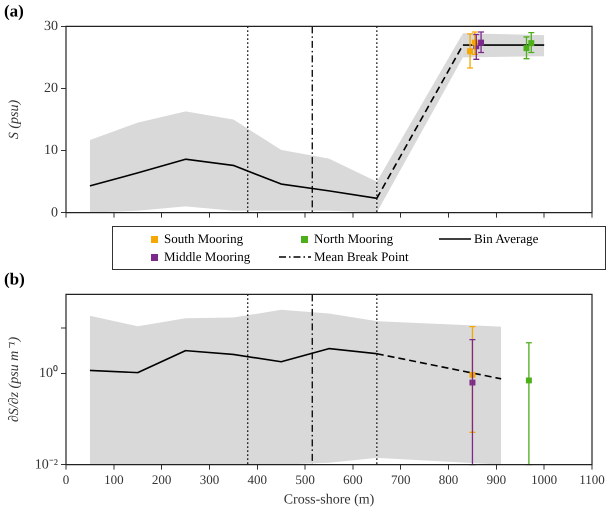  Describe the element at coordinates (329, 500) in the screenshot. I see `x-axis-title: Cross-shore (m)` at that location.